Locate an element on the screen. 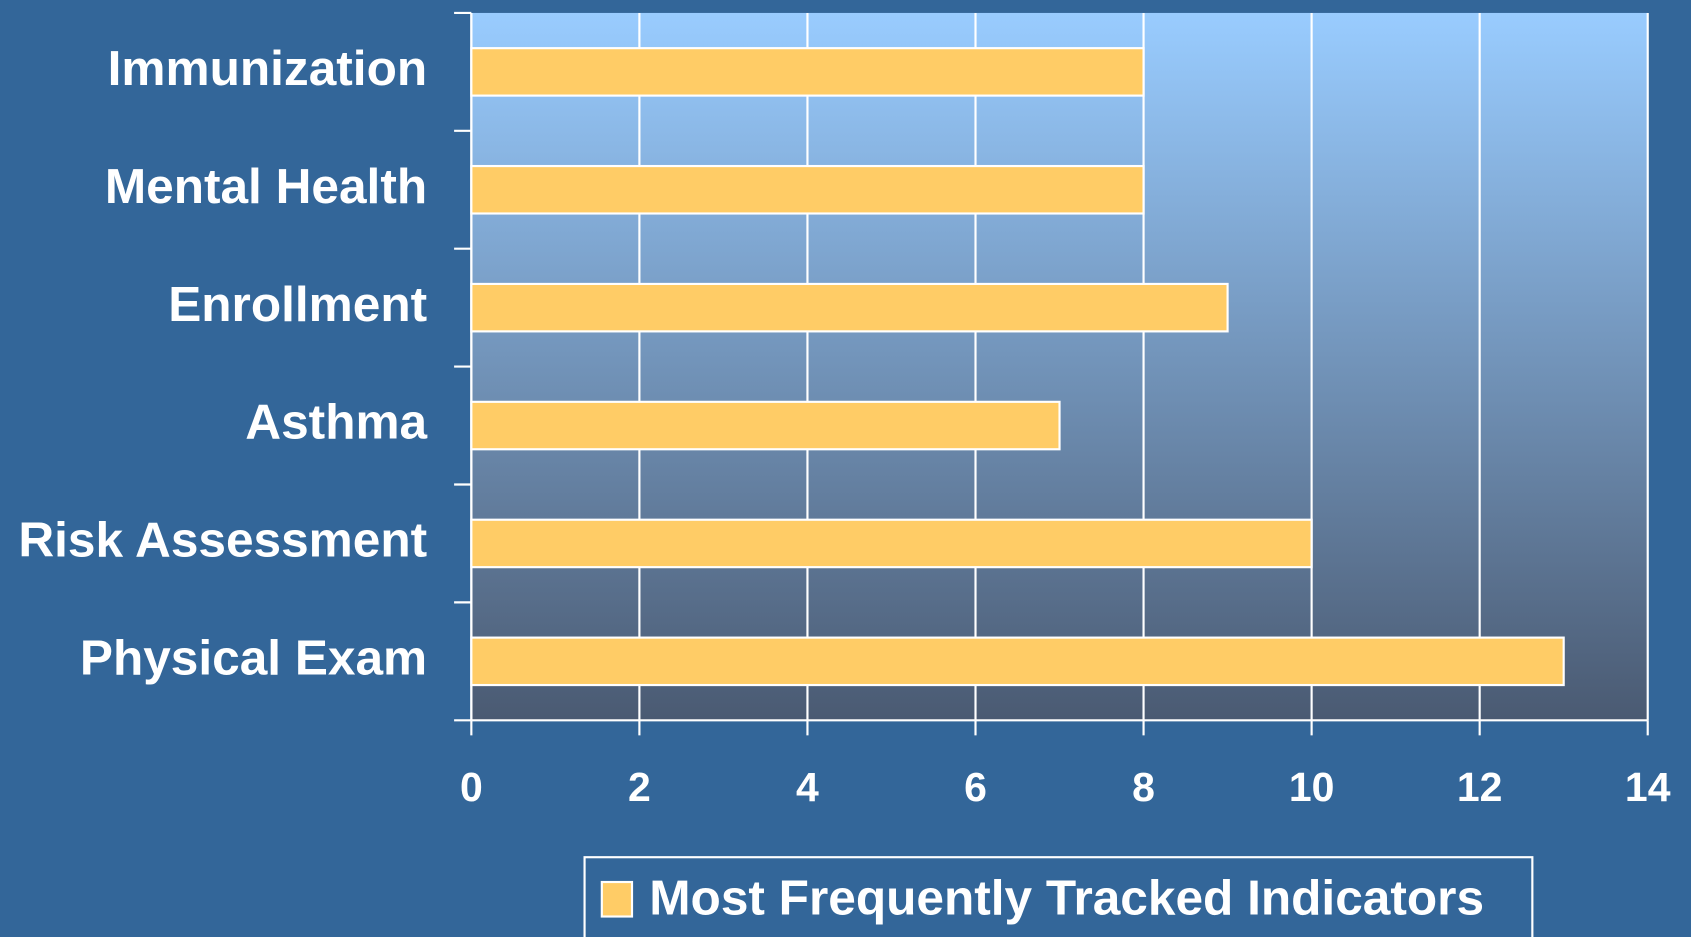 This screenshot has height=937, width=1691. x-tick-label: 10 is located at coordinates (1312, 787).